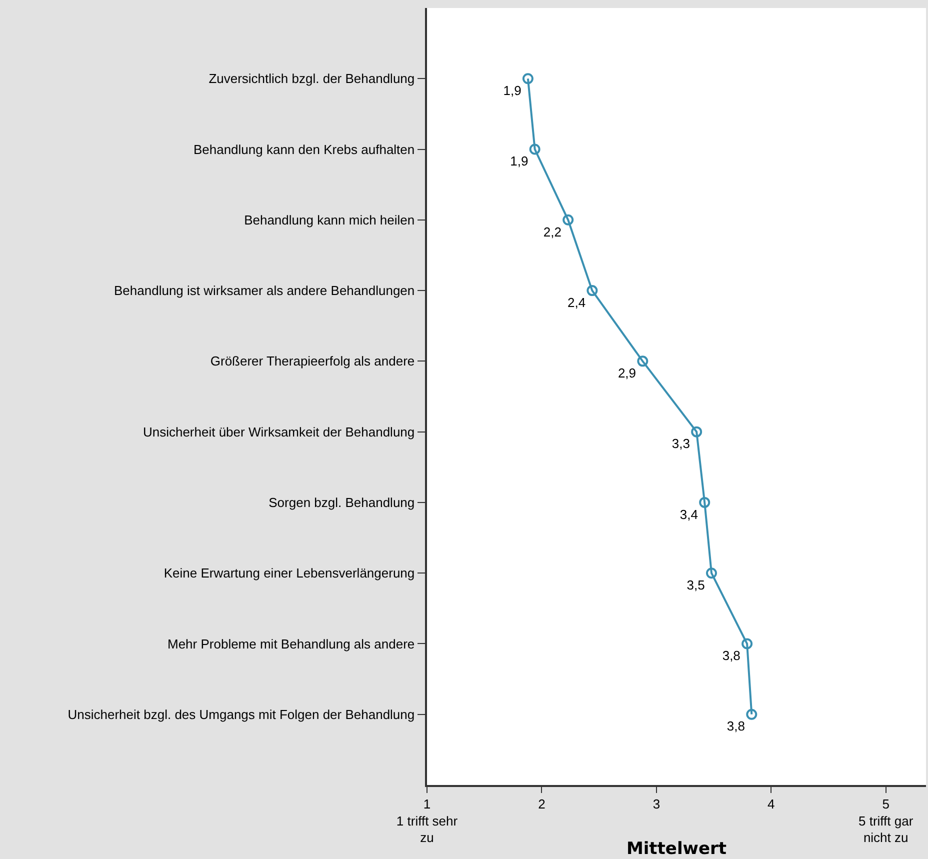  Describe the element at coordinates (542, 804) in the screenshot. I see `x-tick-label: 2` at that location.